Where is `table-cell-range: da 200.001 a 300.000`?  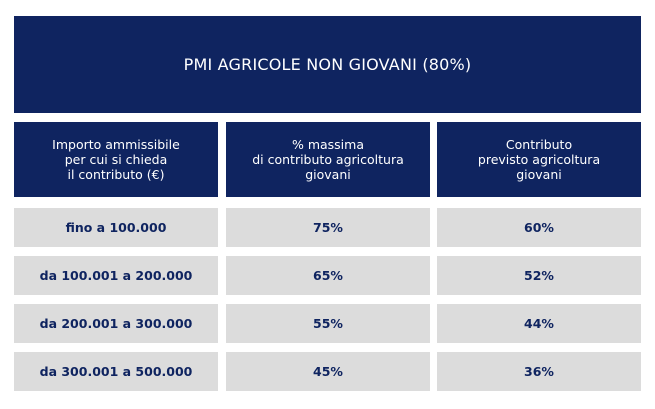
table-cell-range: da 200.001 a 300.000 is located at coordinates (116, 323).